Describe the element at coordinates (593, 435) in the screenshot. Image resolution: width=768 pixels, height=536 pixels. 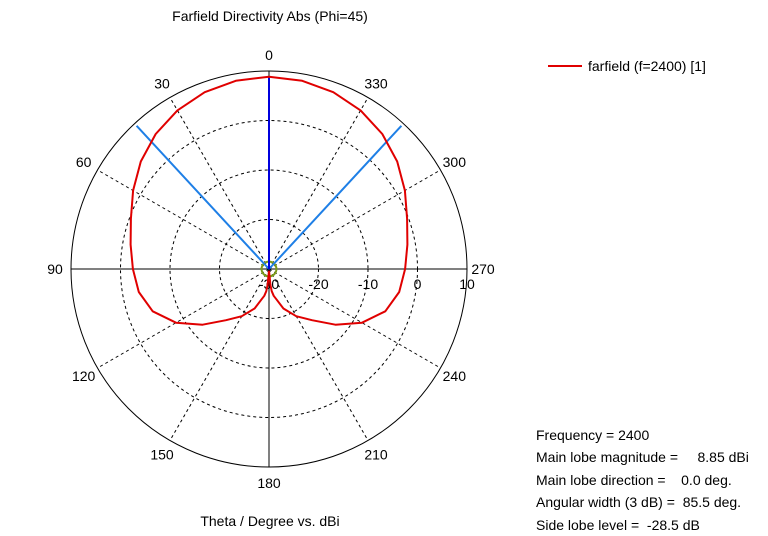
I see `info-frequency-label: Frequency = 2400` at that location.